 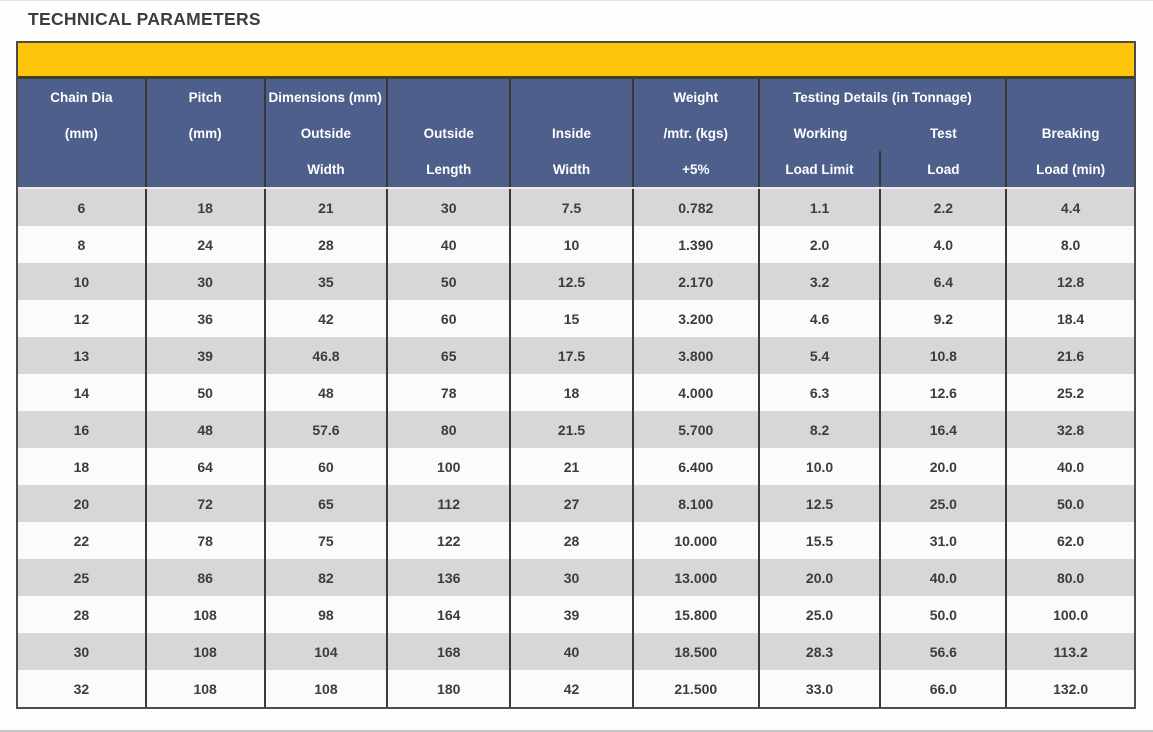 What do you see at coordinates (450, 503) in the screenshot?
I see `table-cell: 112` at bounding box center [450, 503].